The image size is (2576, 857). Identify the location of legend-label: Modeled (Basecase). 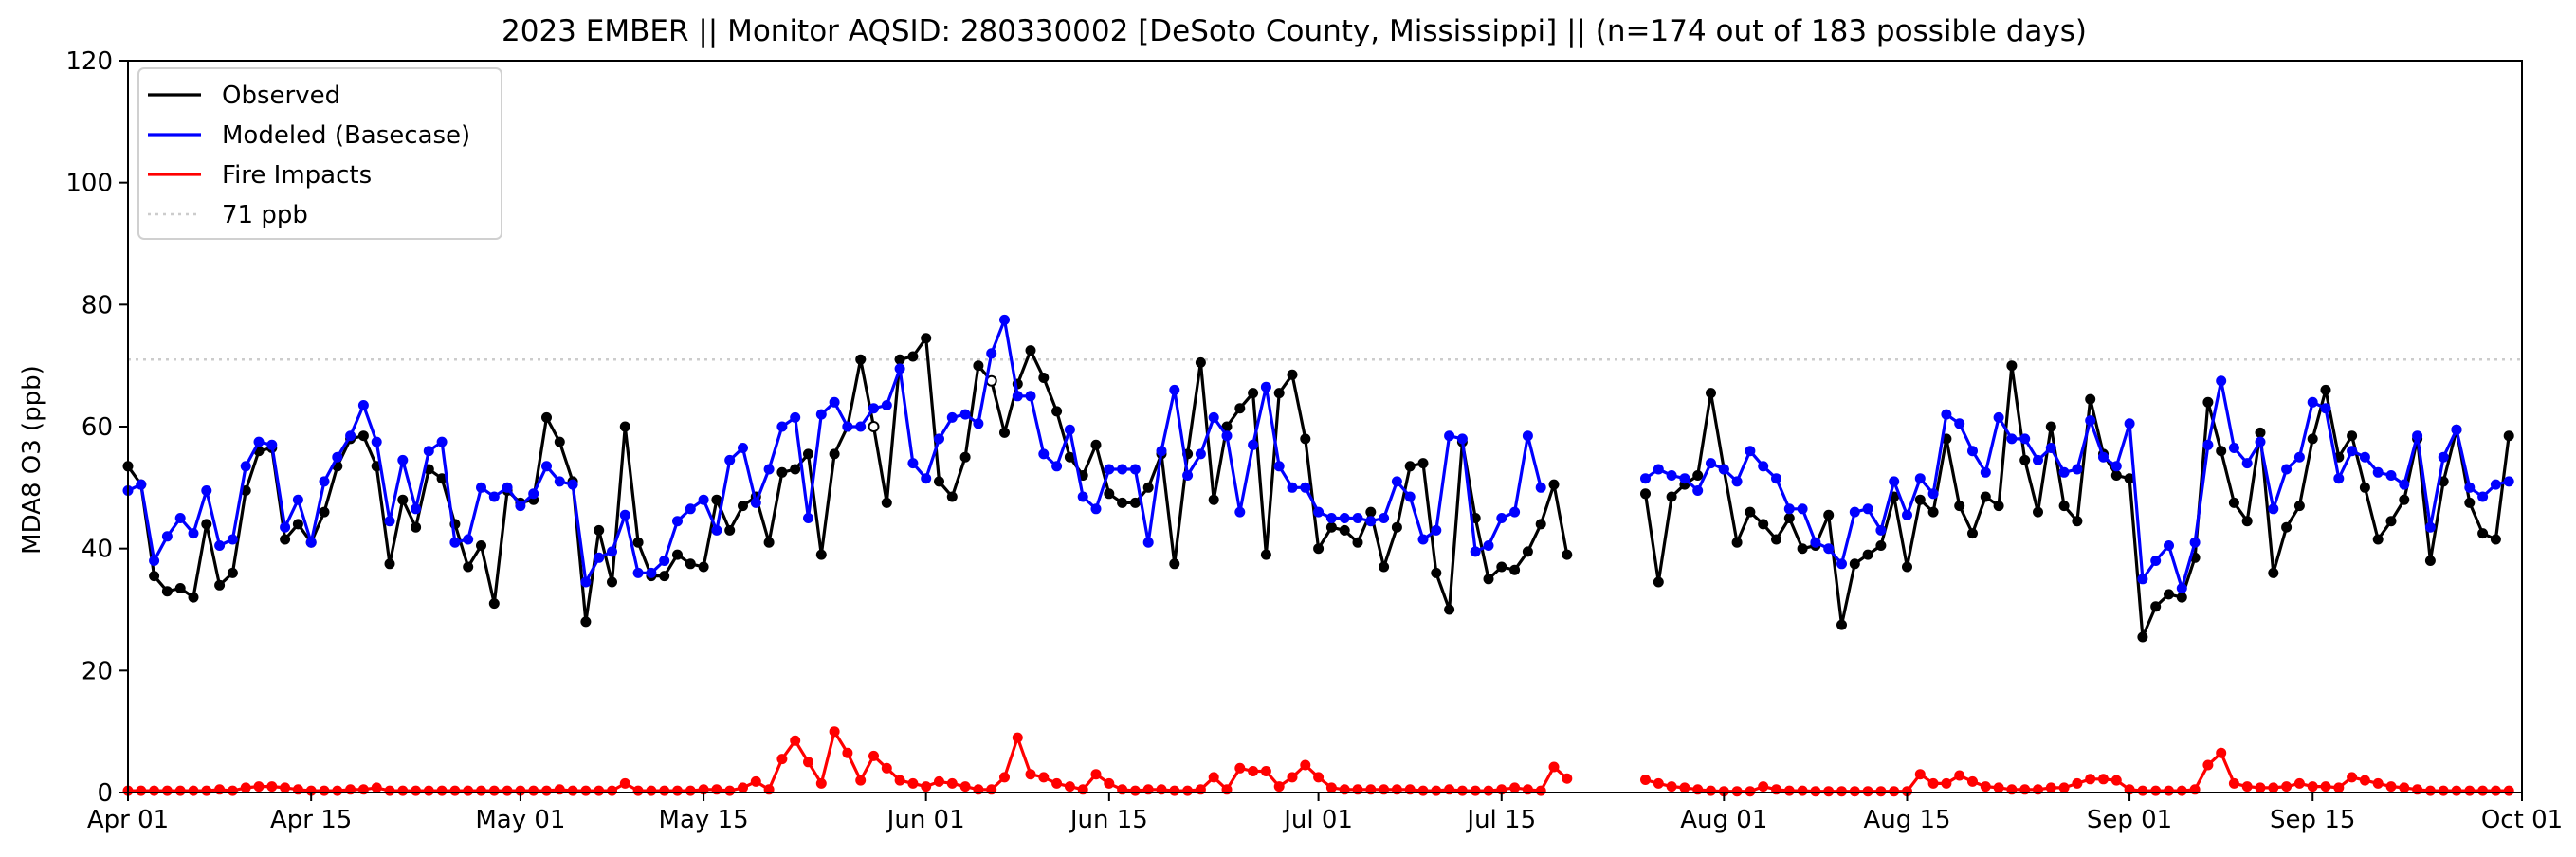
(346, 135).